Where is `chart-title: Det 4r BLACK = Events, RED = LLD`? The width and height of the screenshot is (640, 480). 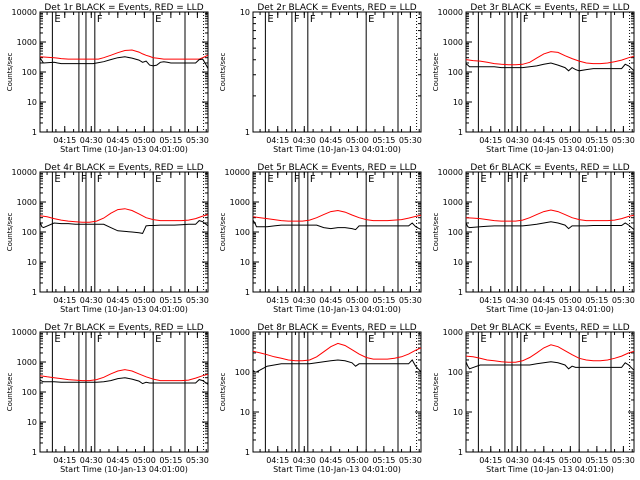 chart-title: Det 4r BLACK = Events, RED = LLD is located at coordinates (123, 168).